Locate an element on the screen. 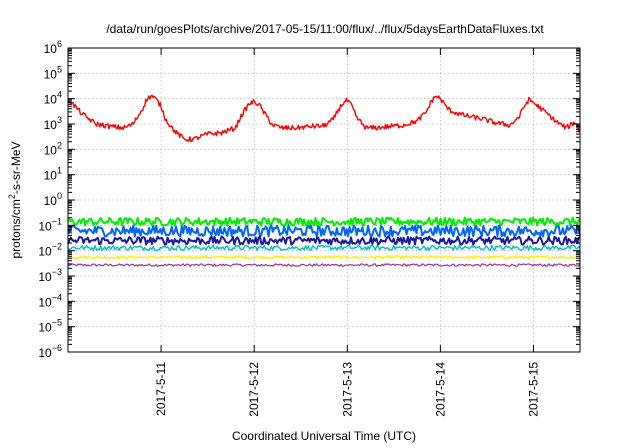 This screenshot has height=448, width=640. x-tick-label: 2017-5-11 is located at coordinates (161, 389).